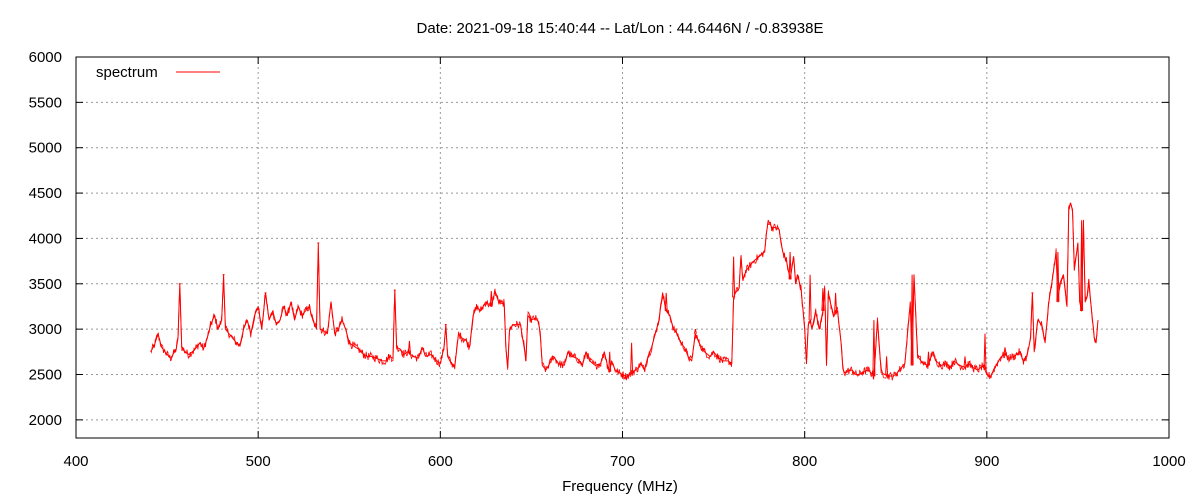 This screenshot has width=1200, height=500. What do you see at coordinates (127, 72) in the screenshot?
I see `legend-label-spectrum: spectrum` at bounding box center [127, 72].